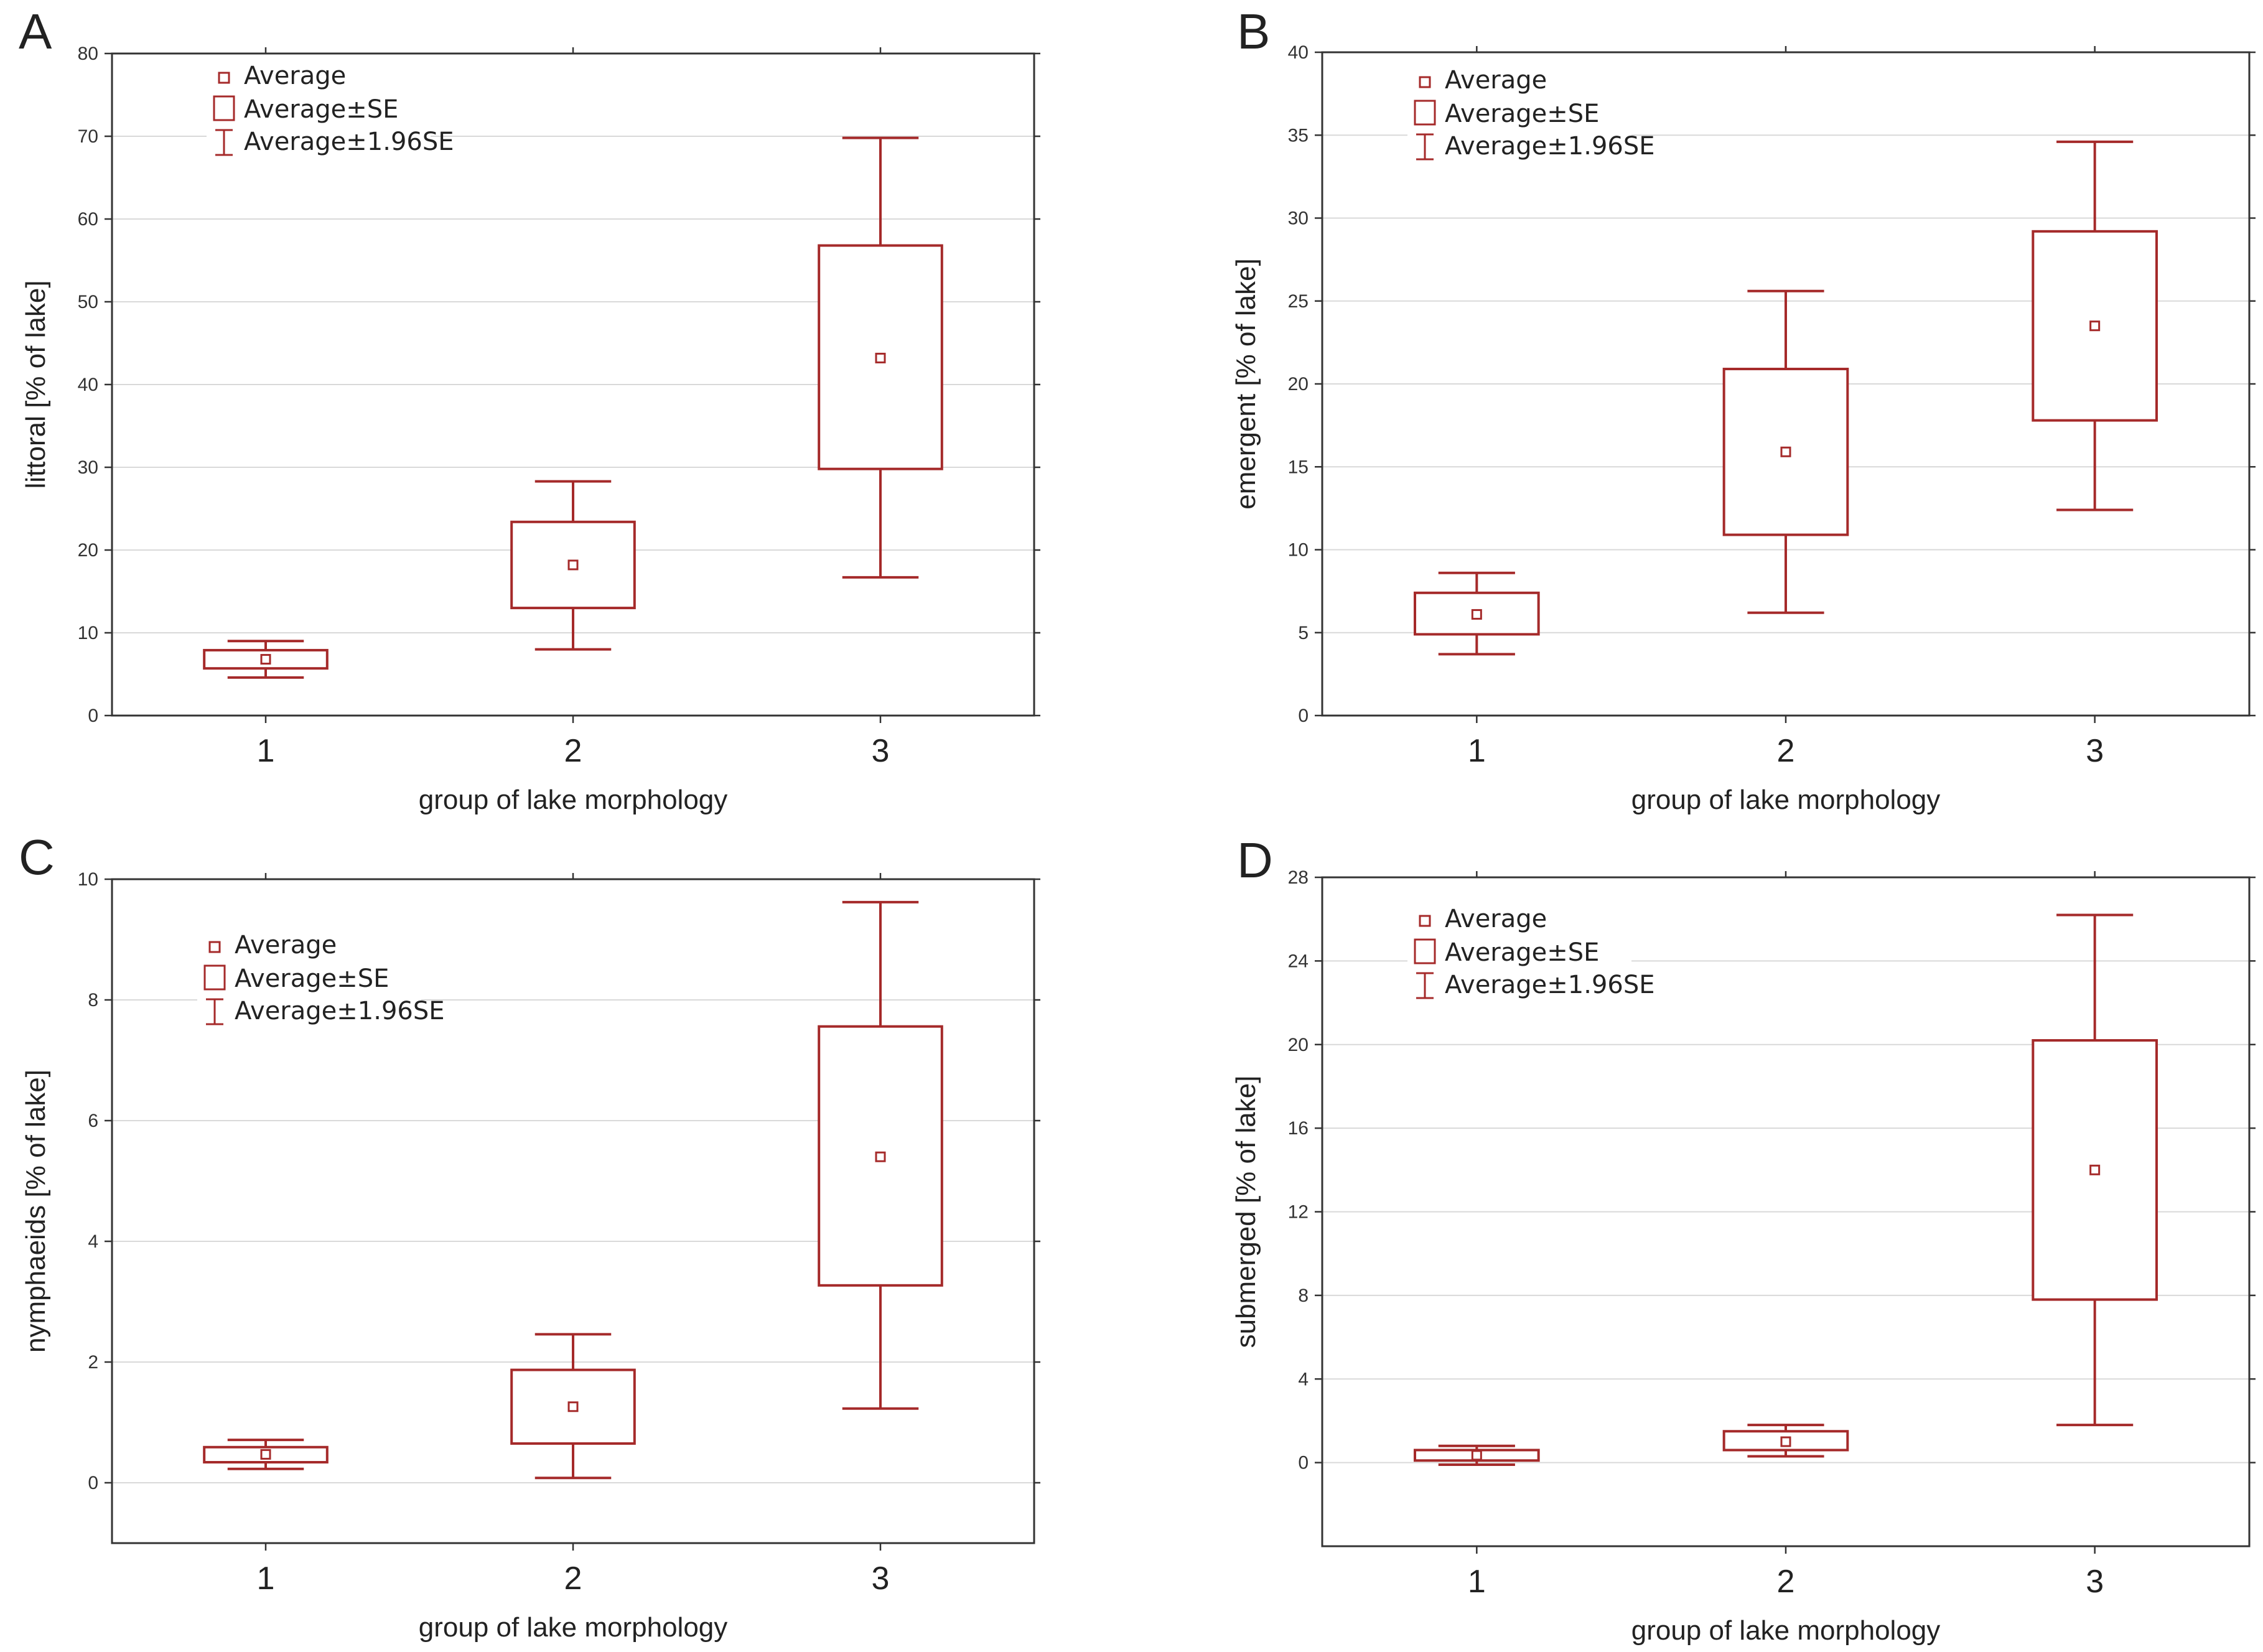 This screenshot has height=1652, width=2263. What do you see at coordinates (93, 1363) in the screenshot?
I see `y-tick-label: 2` at bounding box center [93, 1363].